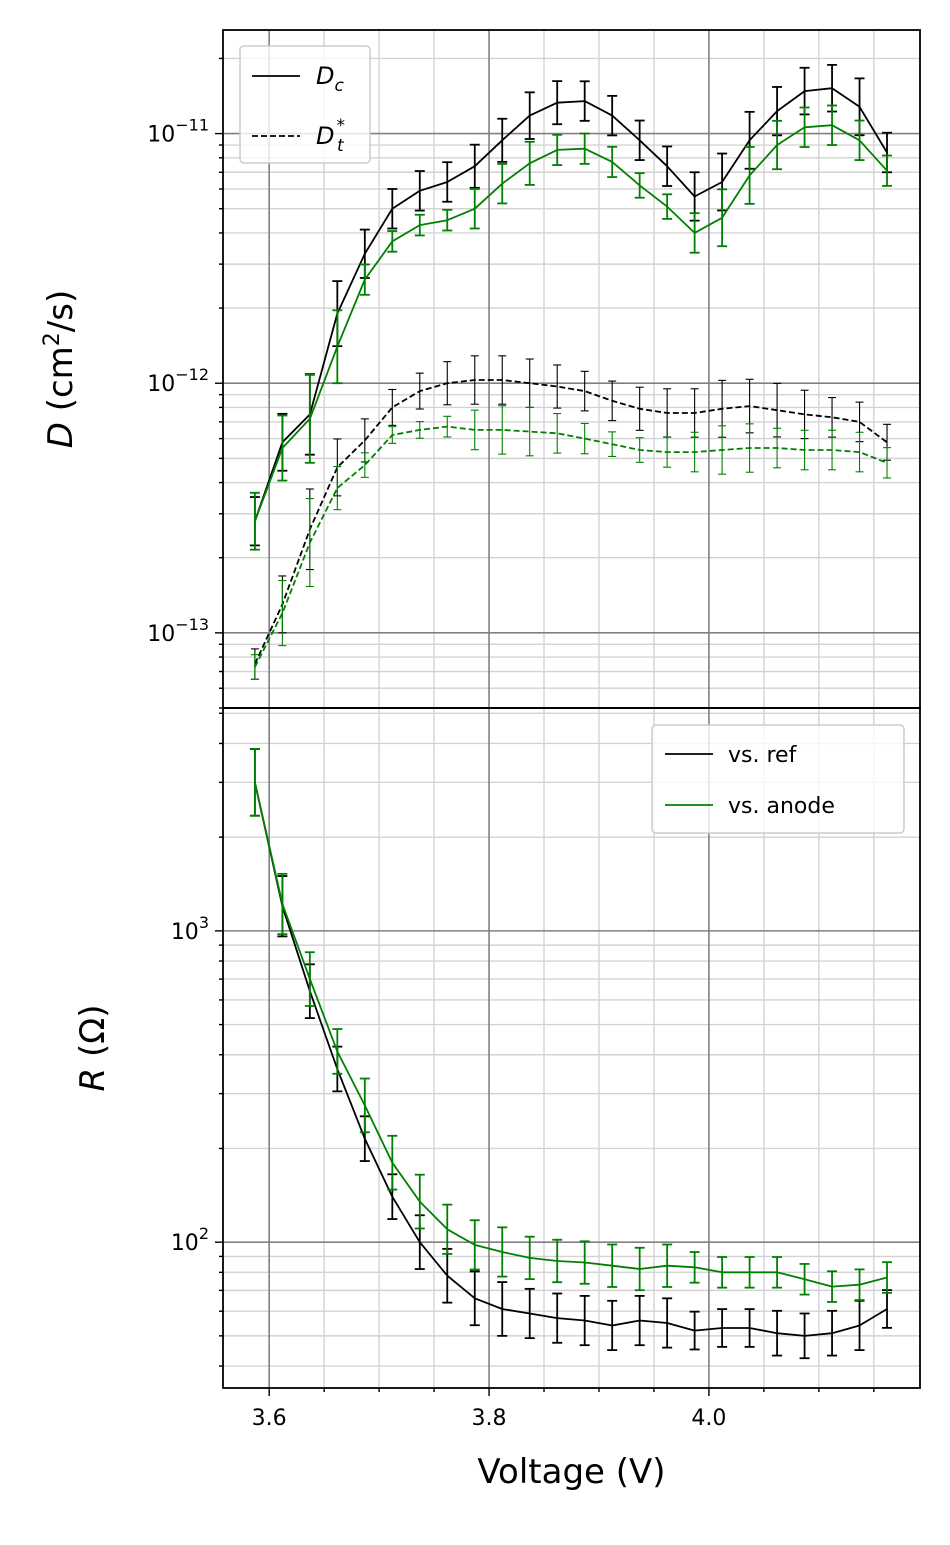  What do you see at coordinates (60, 369) in the screenshot?
I see `top-y-axis-label: D (cm2/s)` at bounding box center [60, 369].